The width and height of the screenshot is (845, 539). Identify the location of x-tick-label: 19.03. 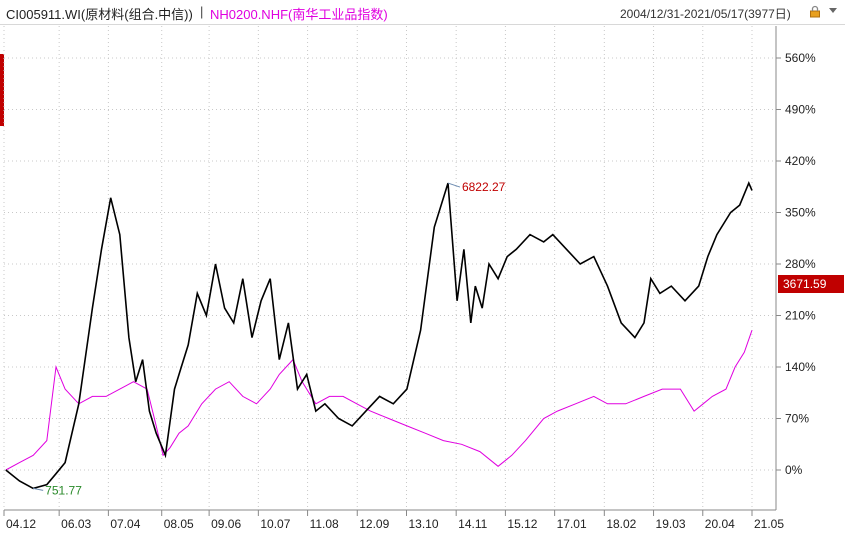
(671, 524).